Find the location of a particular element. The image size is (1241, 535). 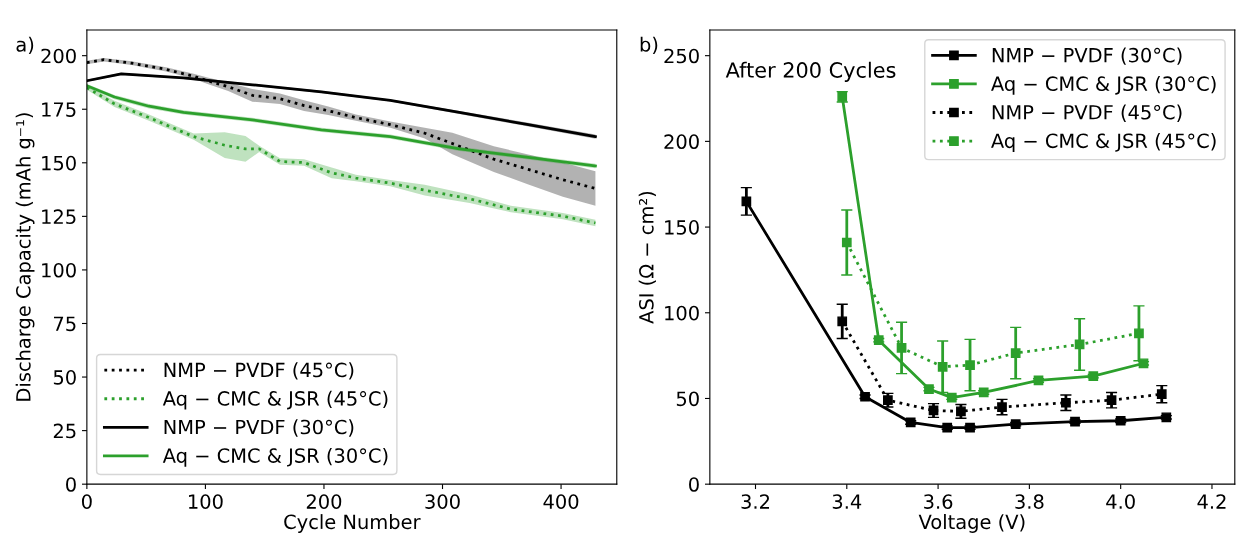

x-tick-label: 3.6 is located at coordinates (938, 501).